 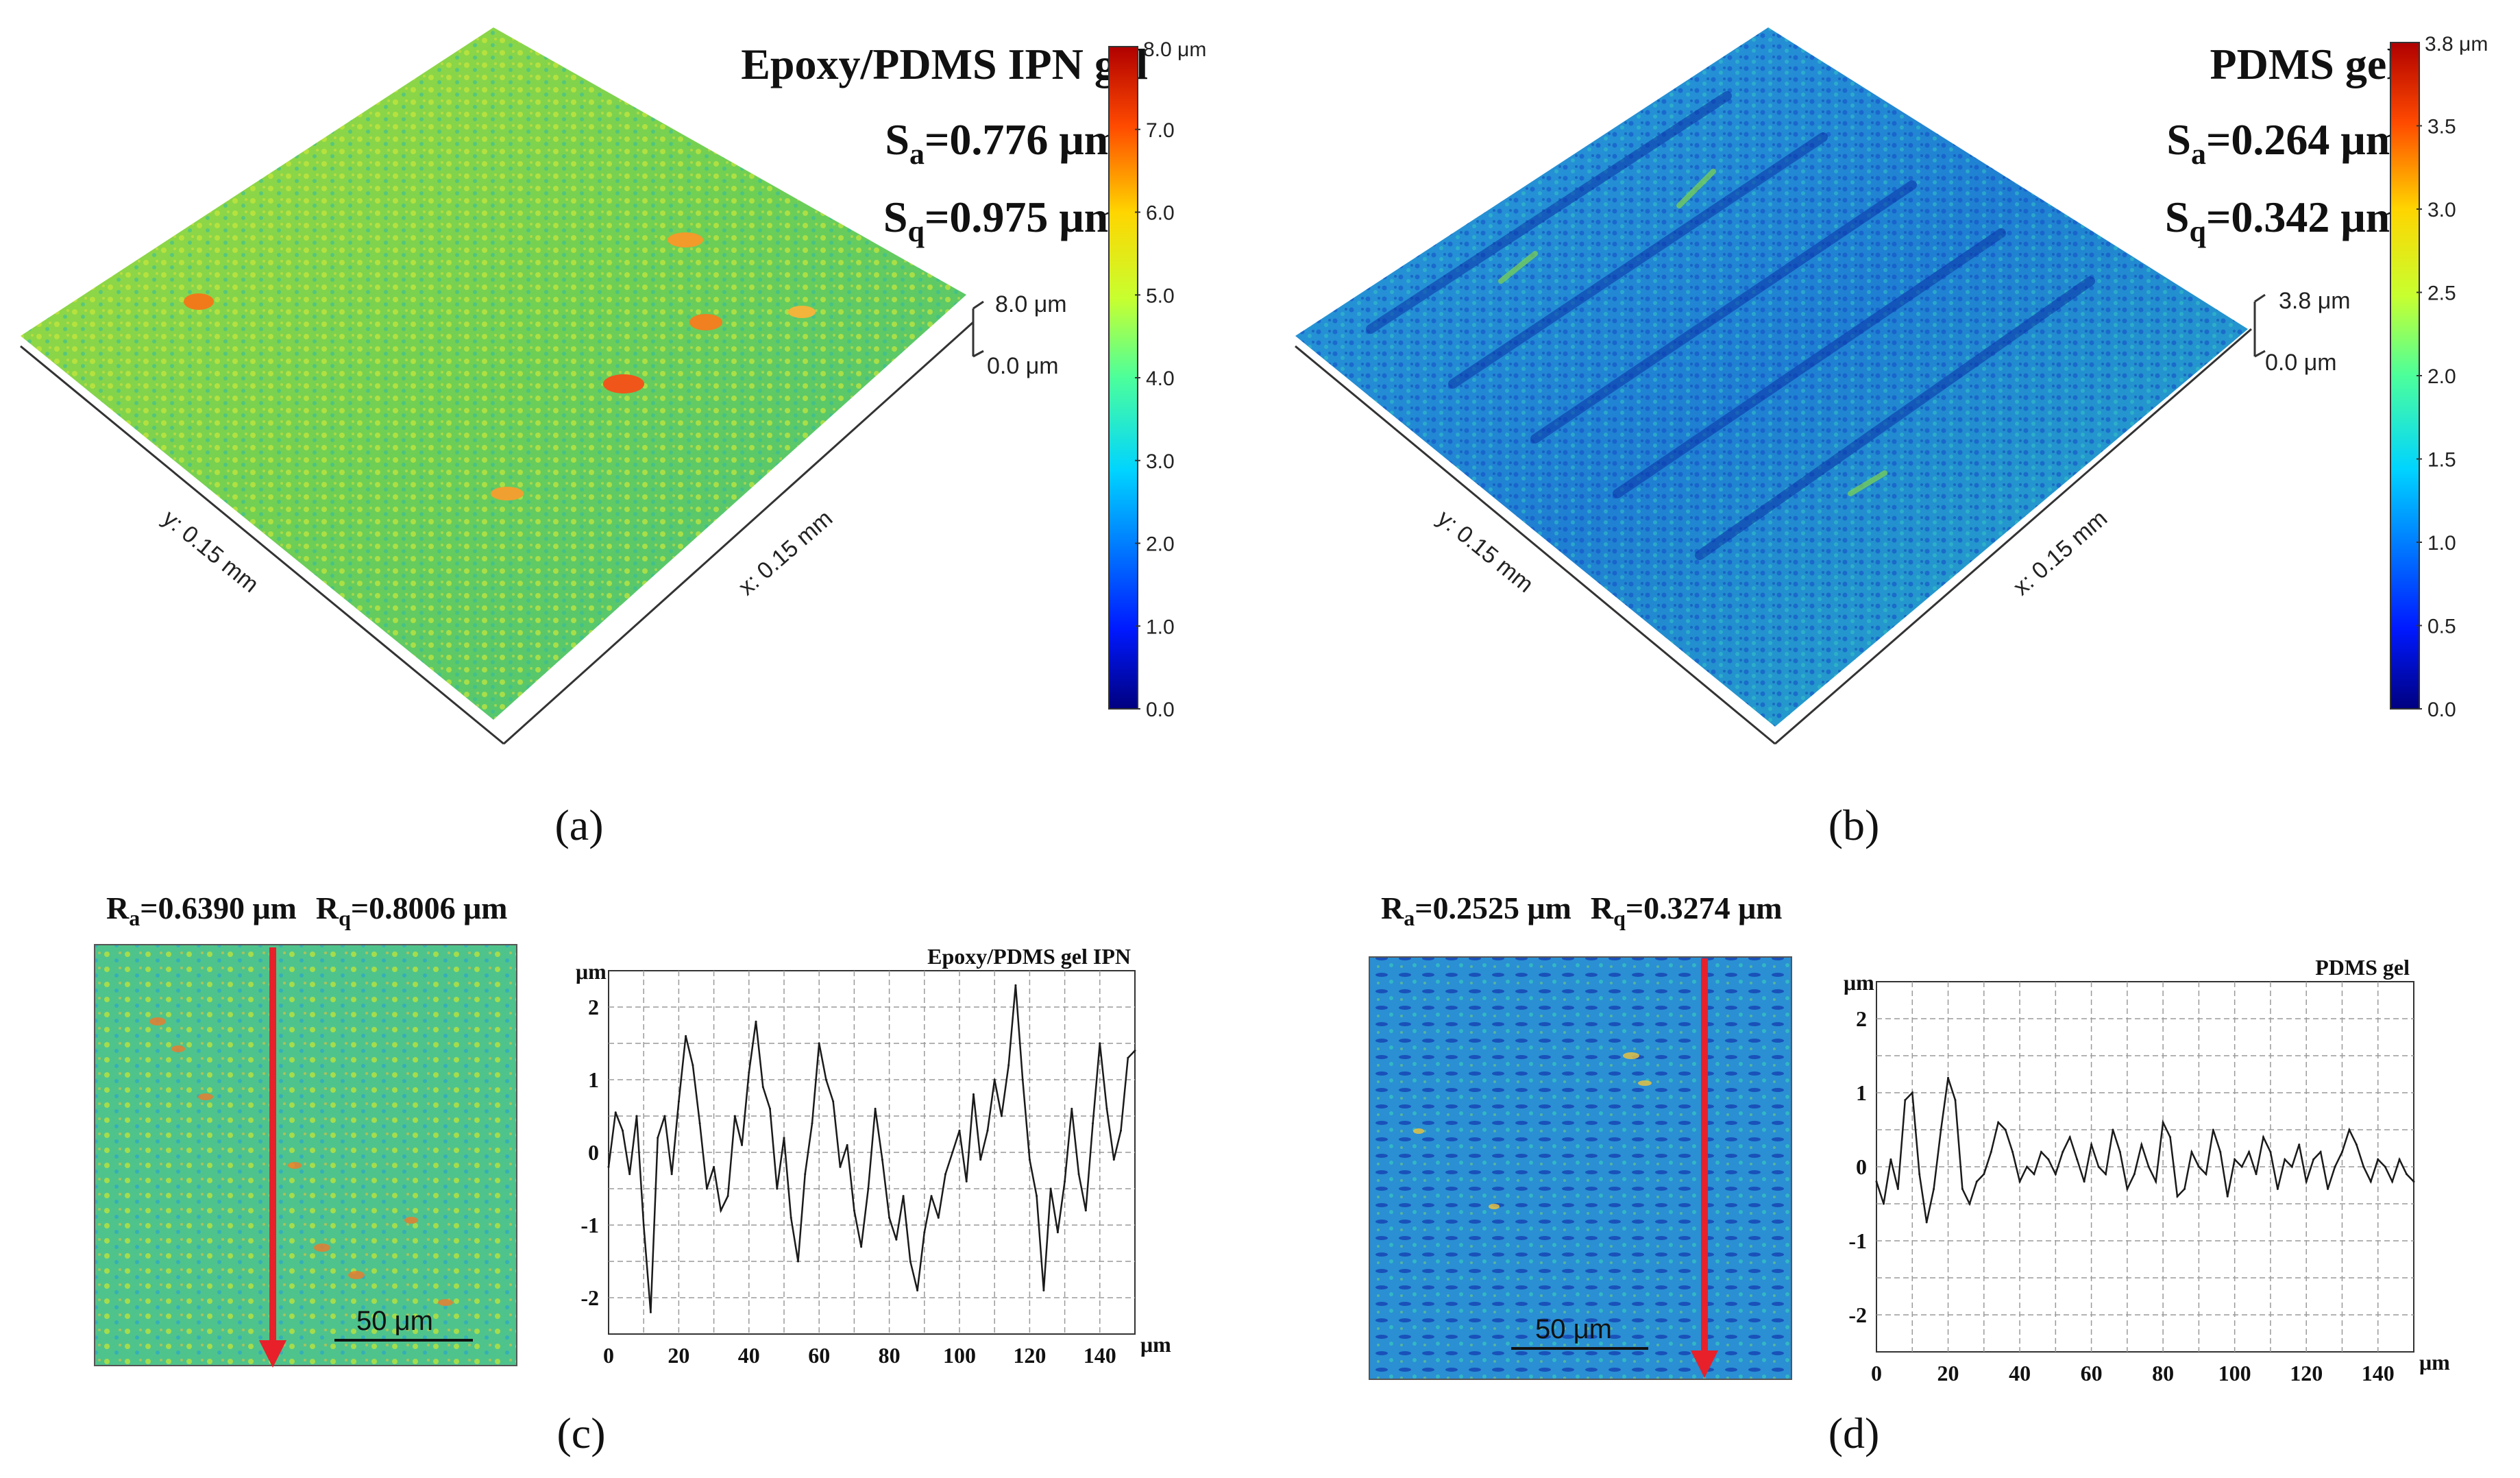 I want to click on roughness-ra-rq: Ra=0.2525 μm Rq=0.3274 μm, so click(x=1581, y=910).